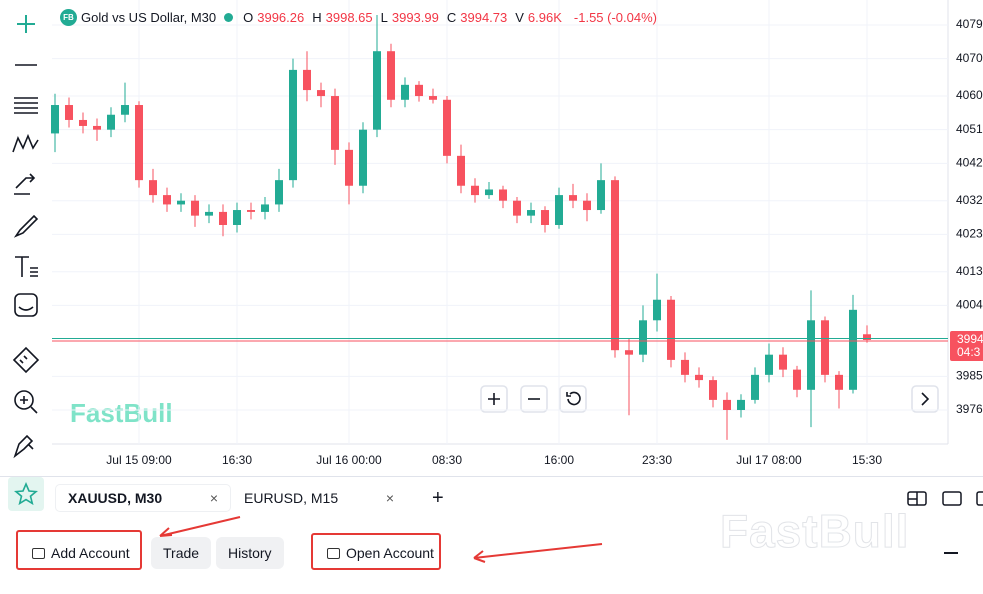 Image resolution: width=983 pixels, height=594 pixels. I want to click on symbol-badge: FB, so click(68, 17).